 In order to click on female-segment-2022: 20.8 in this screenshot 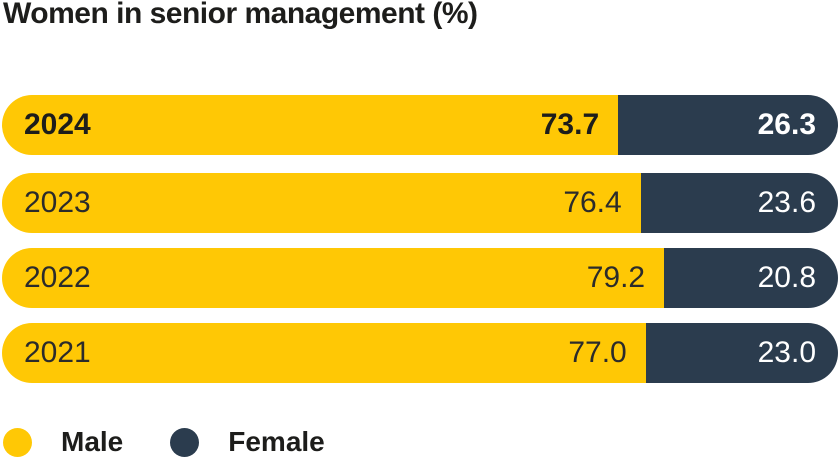, I will do `click(751, 278)`.